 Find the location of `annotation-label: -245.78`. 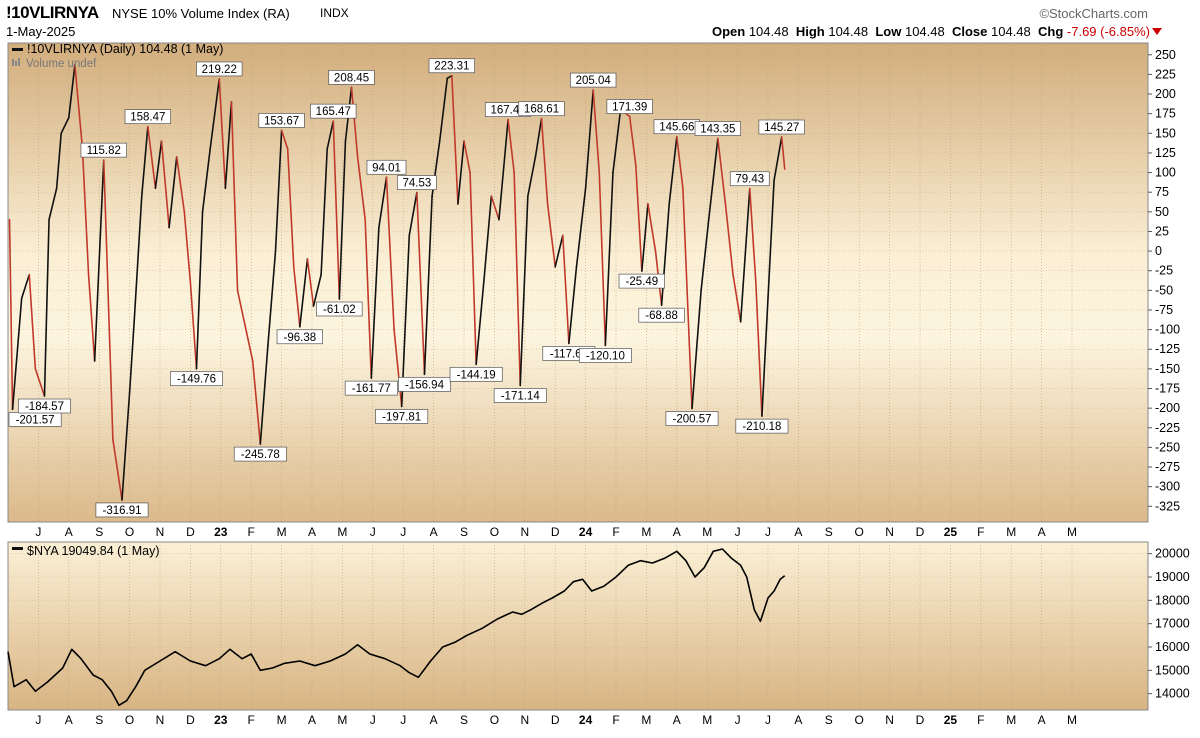

annotation-label: -245.78 is located at coordinates (260, 455).